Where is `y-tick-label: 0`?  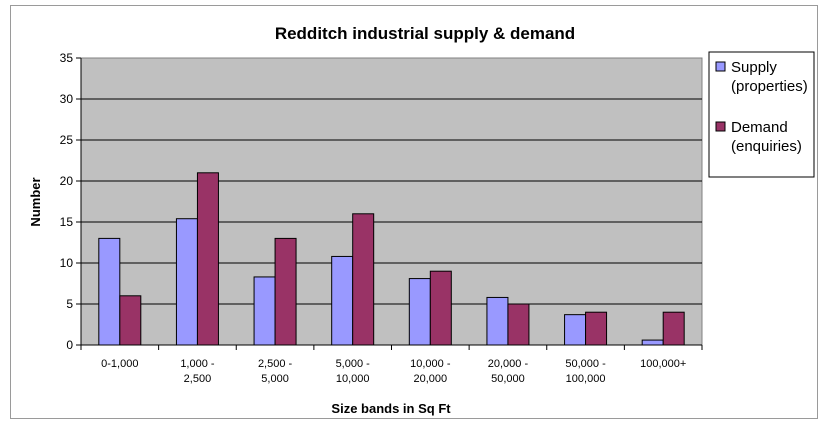
y-tick-label: 0 is located at coordinates (69, 345).